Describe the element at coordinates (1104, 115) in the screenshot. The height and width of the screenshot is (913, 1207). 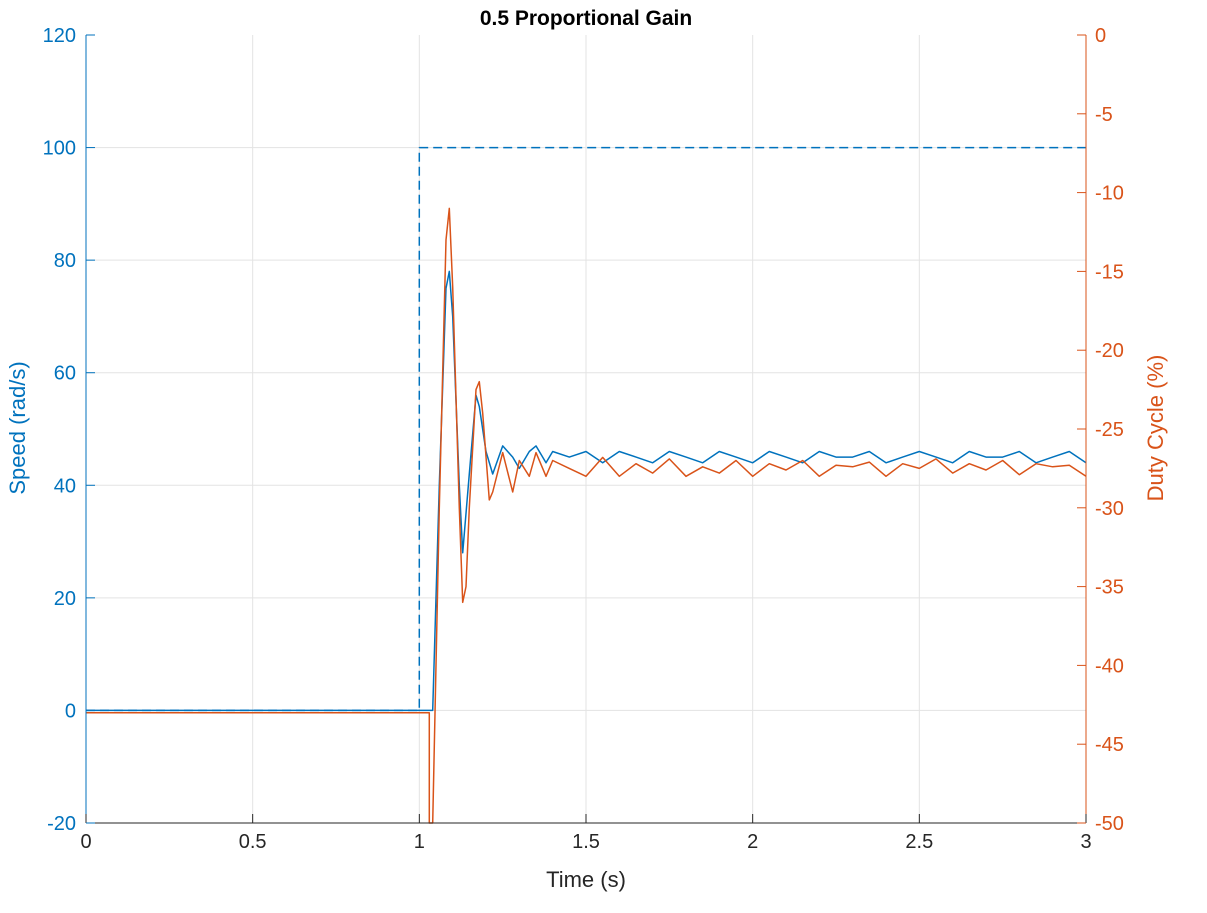
I see `y-right-tick-label: -5` at that location.